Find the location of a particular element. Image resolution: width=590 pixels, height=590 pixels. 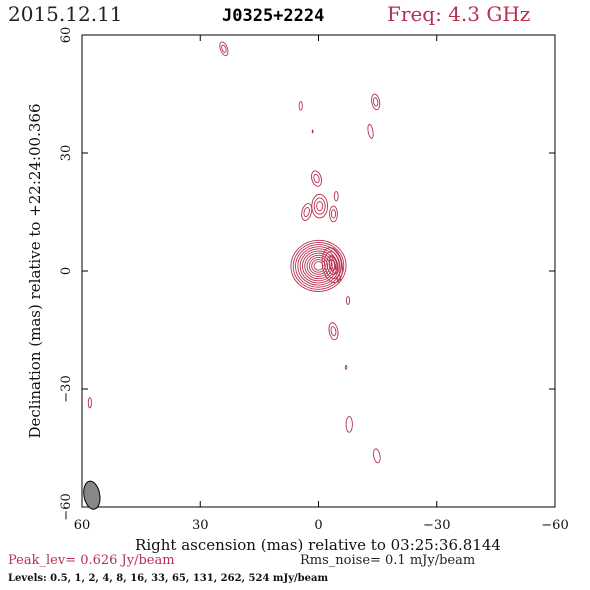

y-tick-label: 0 is located at coordinates (66, 271).